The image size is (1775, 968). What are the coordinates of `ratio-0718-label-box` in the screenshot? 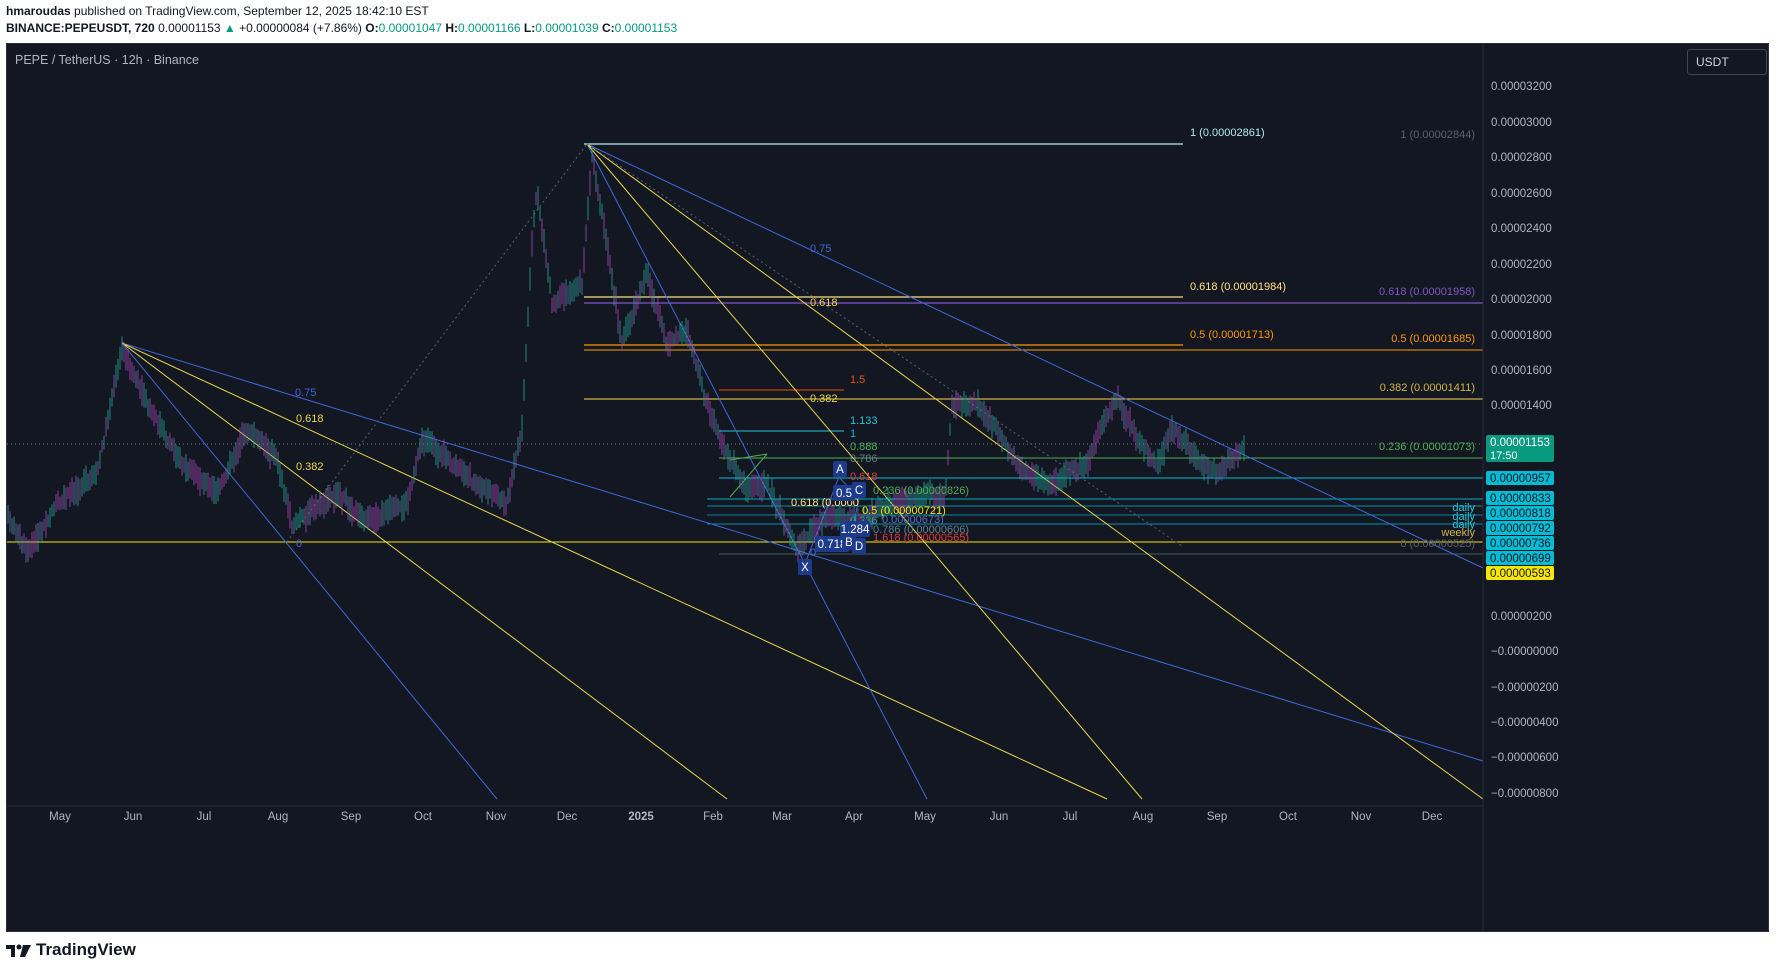 It's located at (832, 544).